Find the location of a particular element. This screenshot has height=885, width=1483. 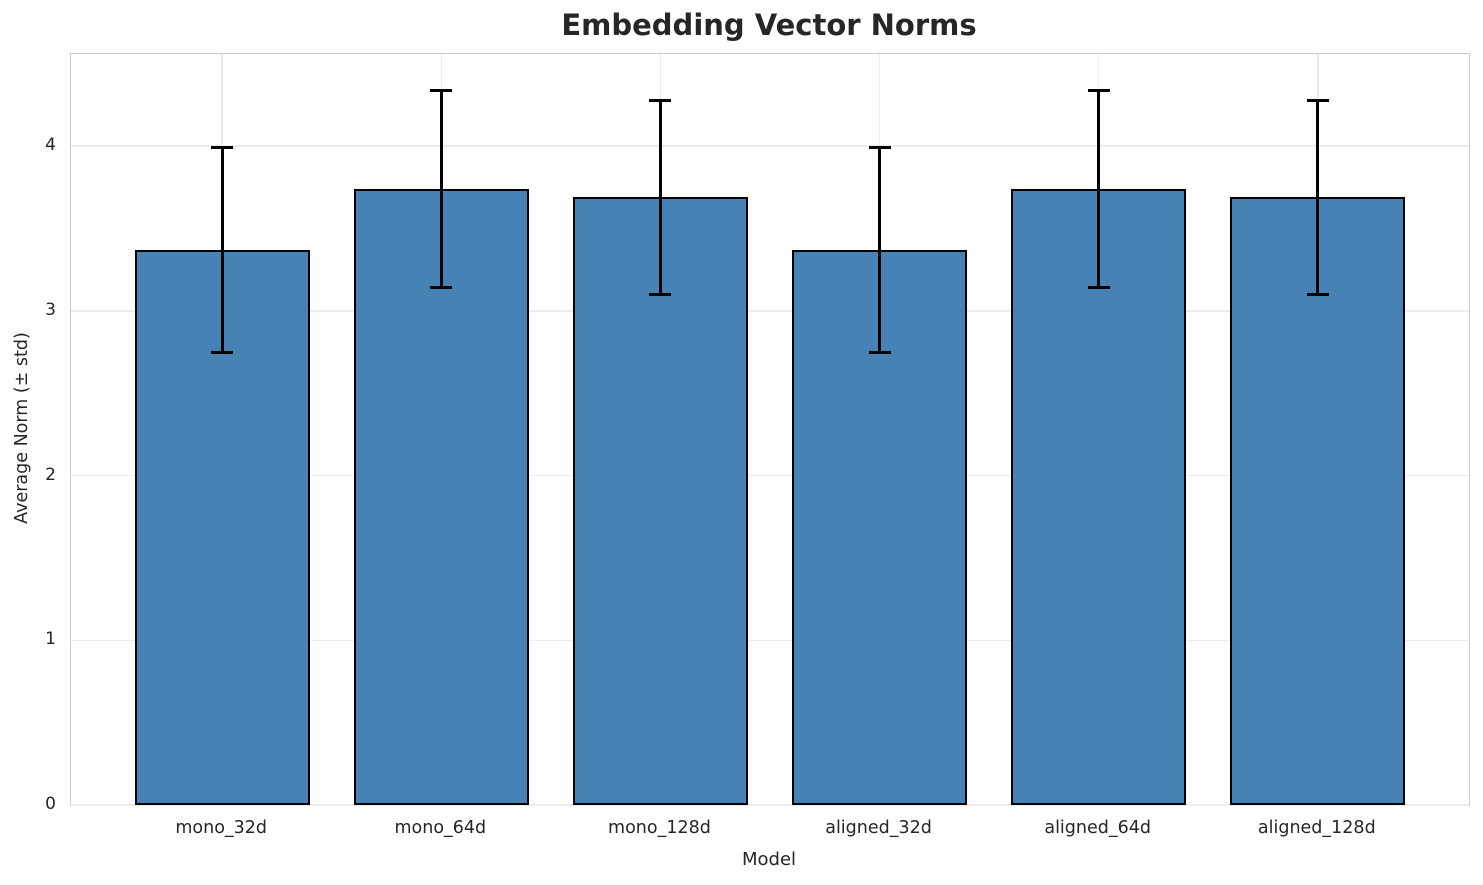

y-tick-label: 4 is located at coordinates (50, 145).